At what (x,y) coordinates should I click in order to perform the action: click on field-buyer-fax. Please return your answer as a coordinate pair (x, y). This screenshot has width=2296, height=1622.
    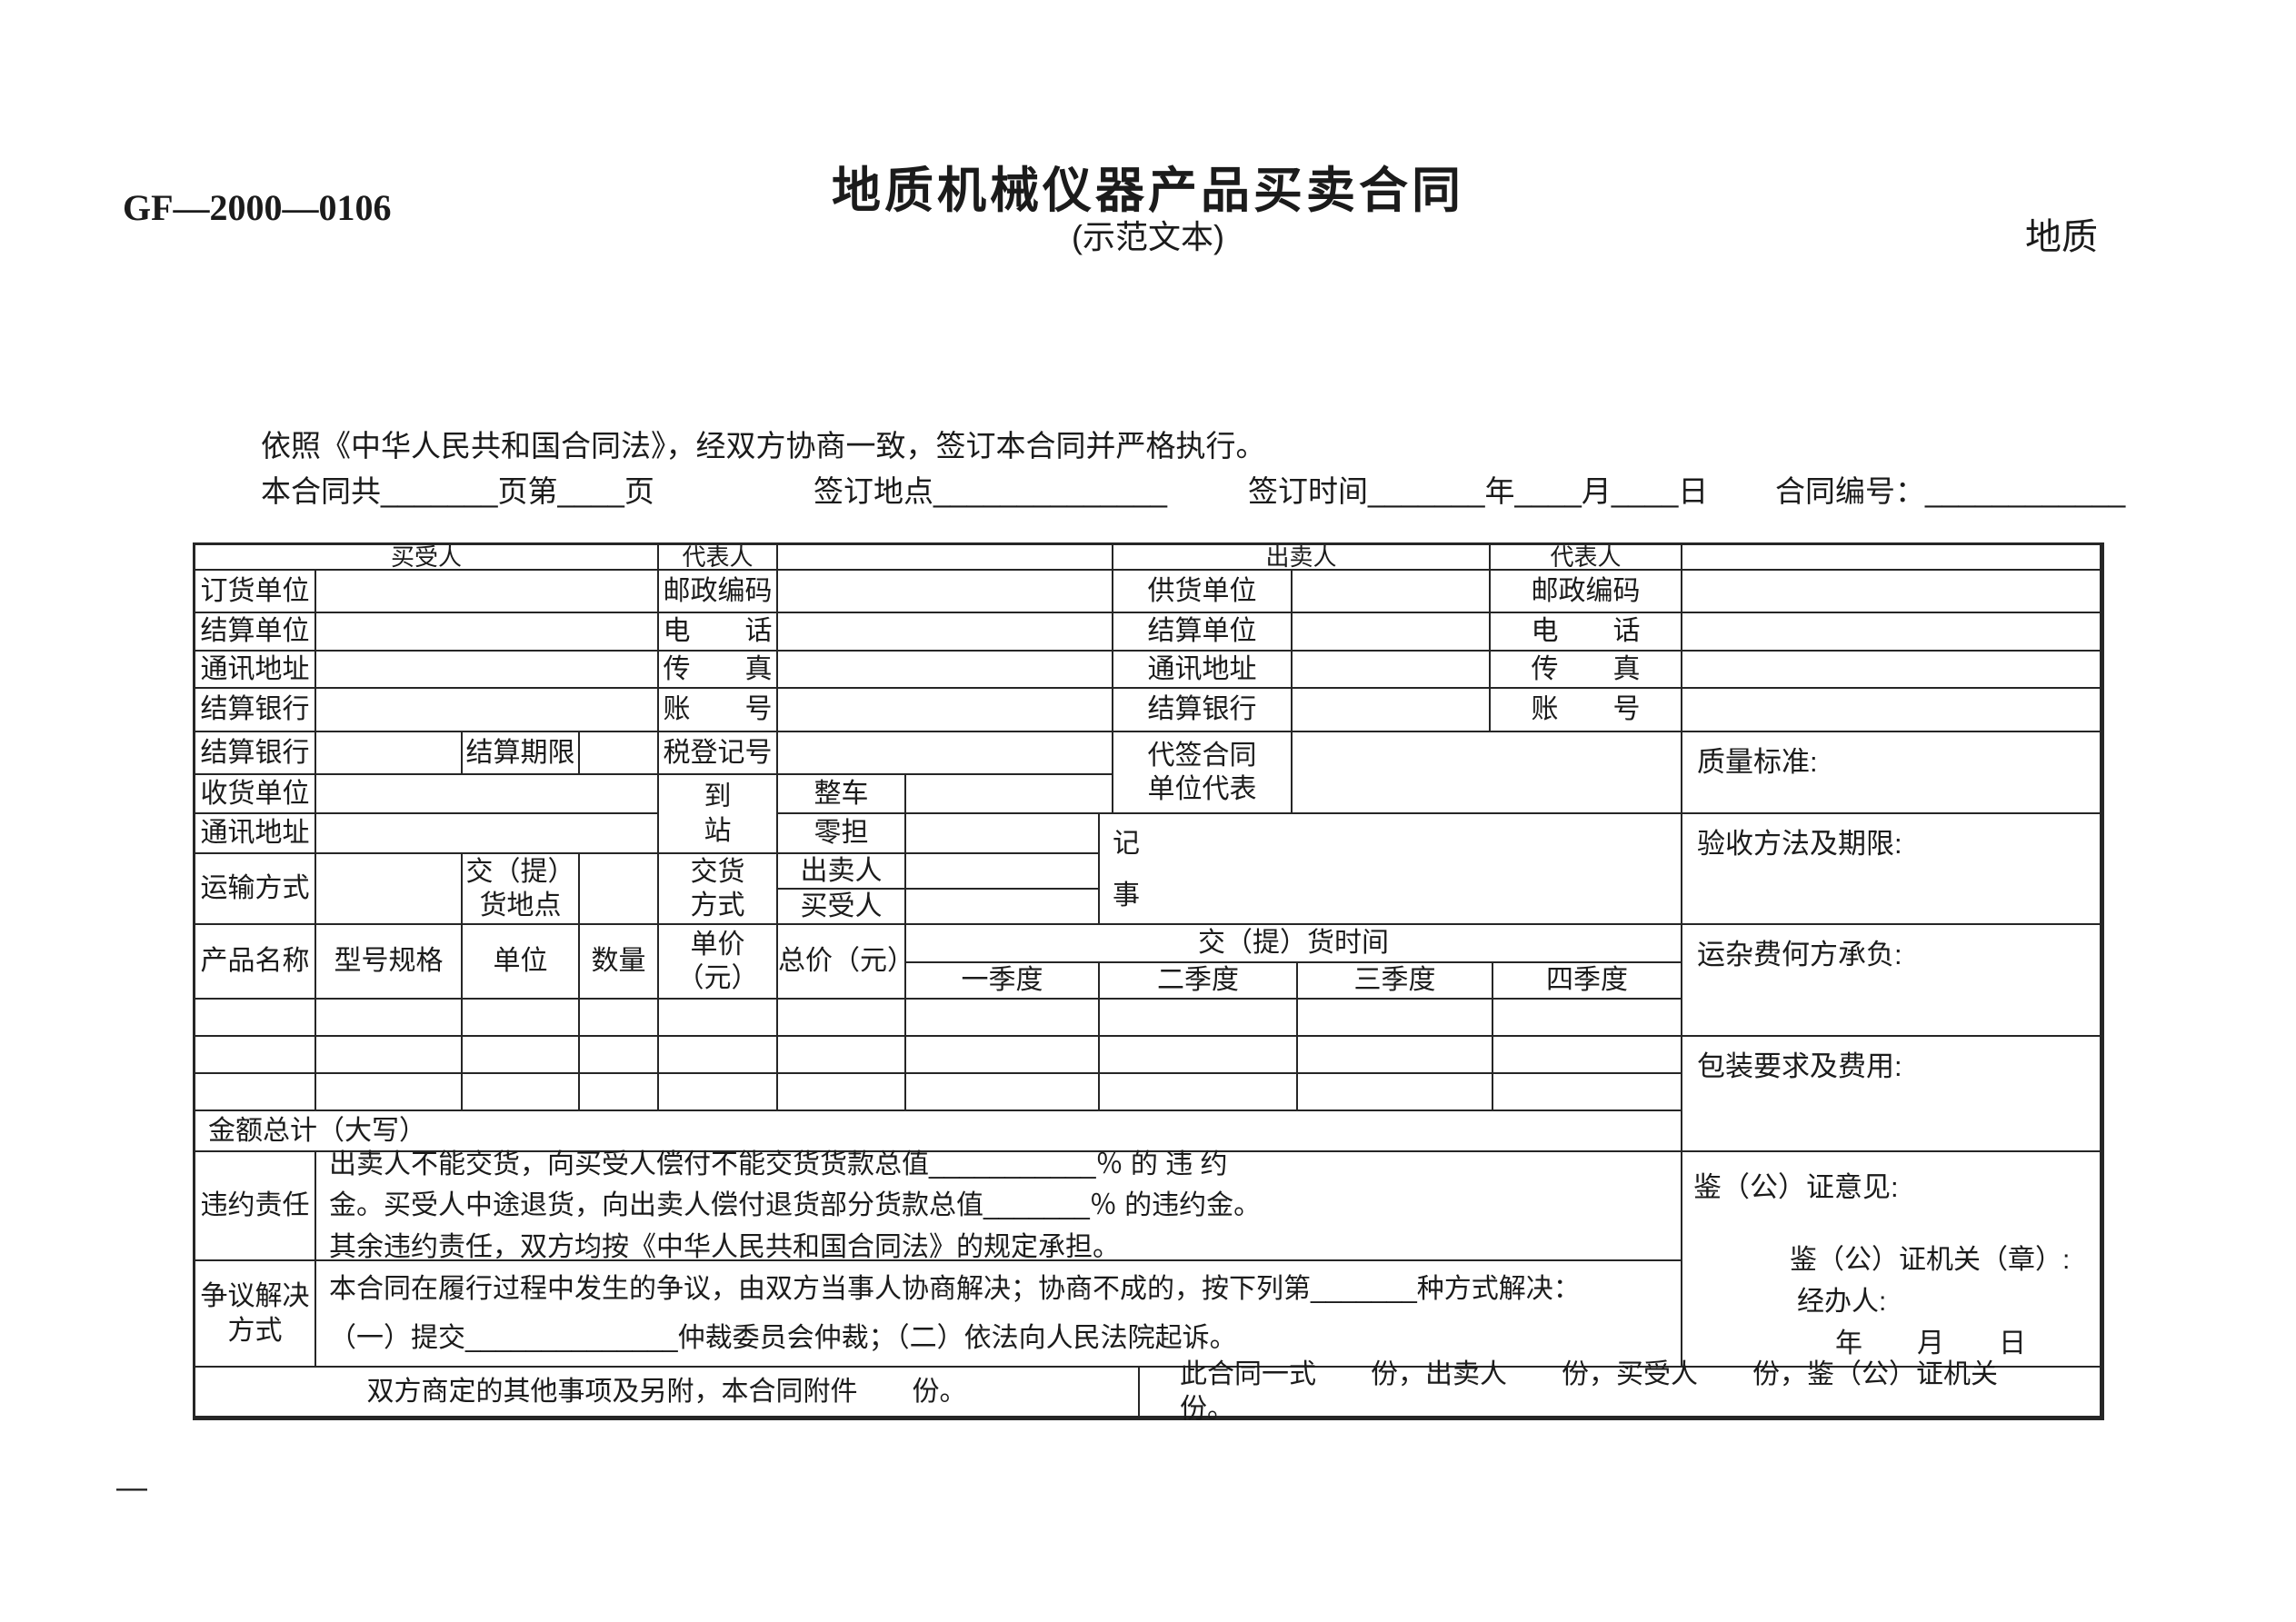
    Looking at the image, I should click on (945, 670).